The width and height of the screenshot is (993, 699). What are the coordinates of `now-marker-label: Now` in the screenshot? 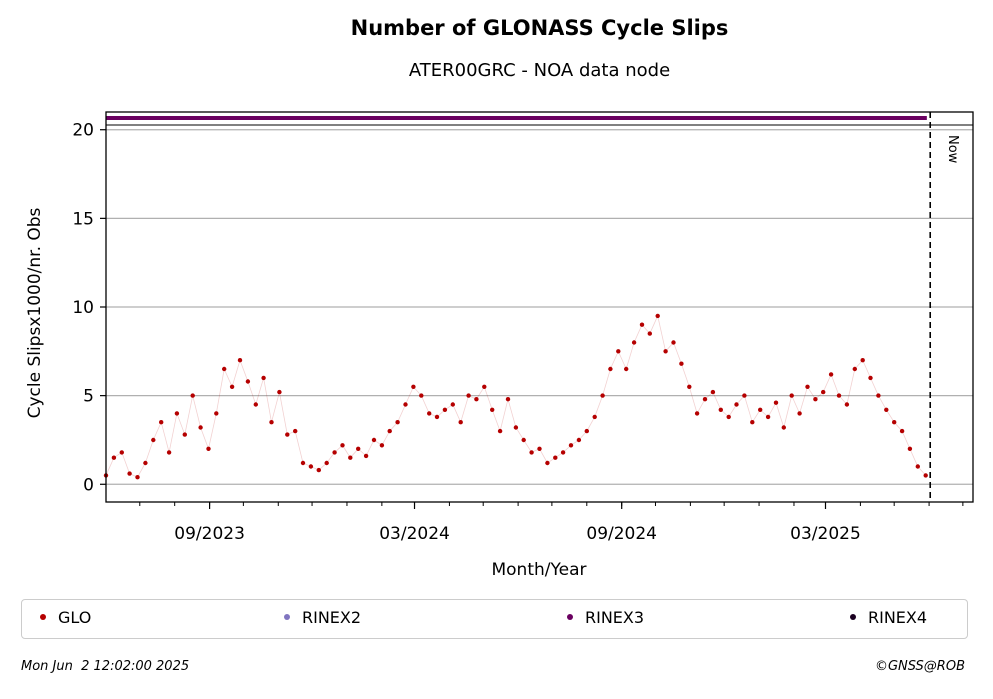 It's located at (952, 149).